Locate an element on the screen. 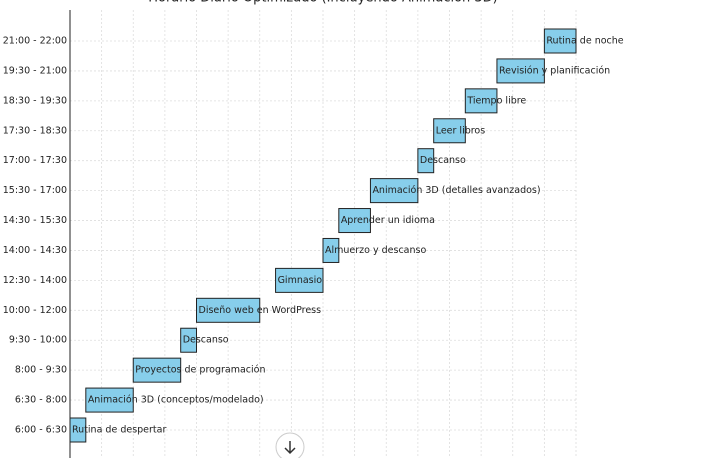 This screenshot has width=703, height=458. activity-label: Almuerzo y descanso is located at coordinates (375, 250).